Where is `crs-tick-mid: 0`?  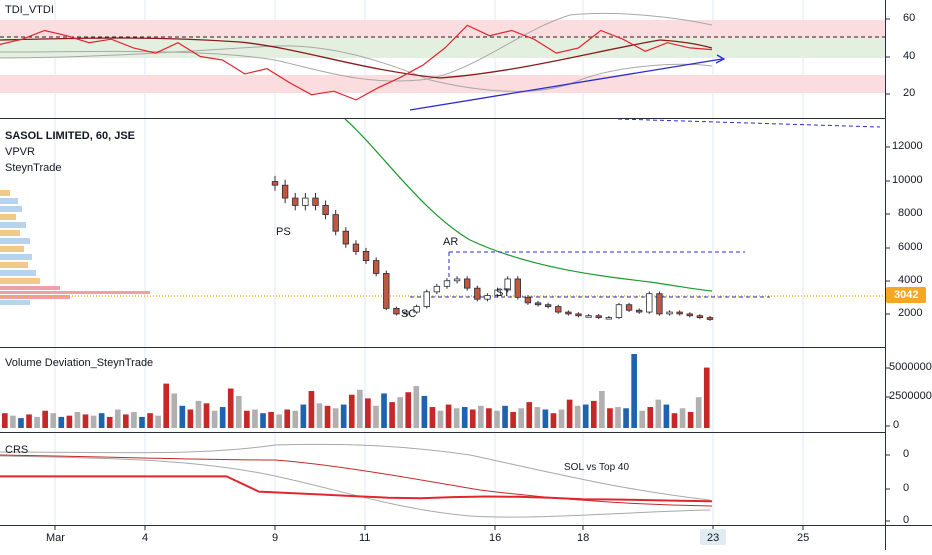
crs-tick-mid: 0 is located at coordinates (906, 488).